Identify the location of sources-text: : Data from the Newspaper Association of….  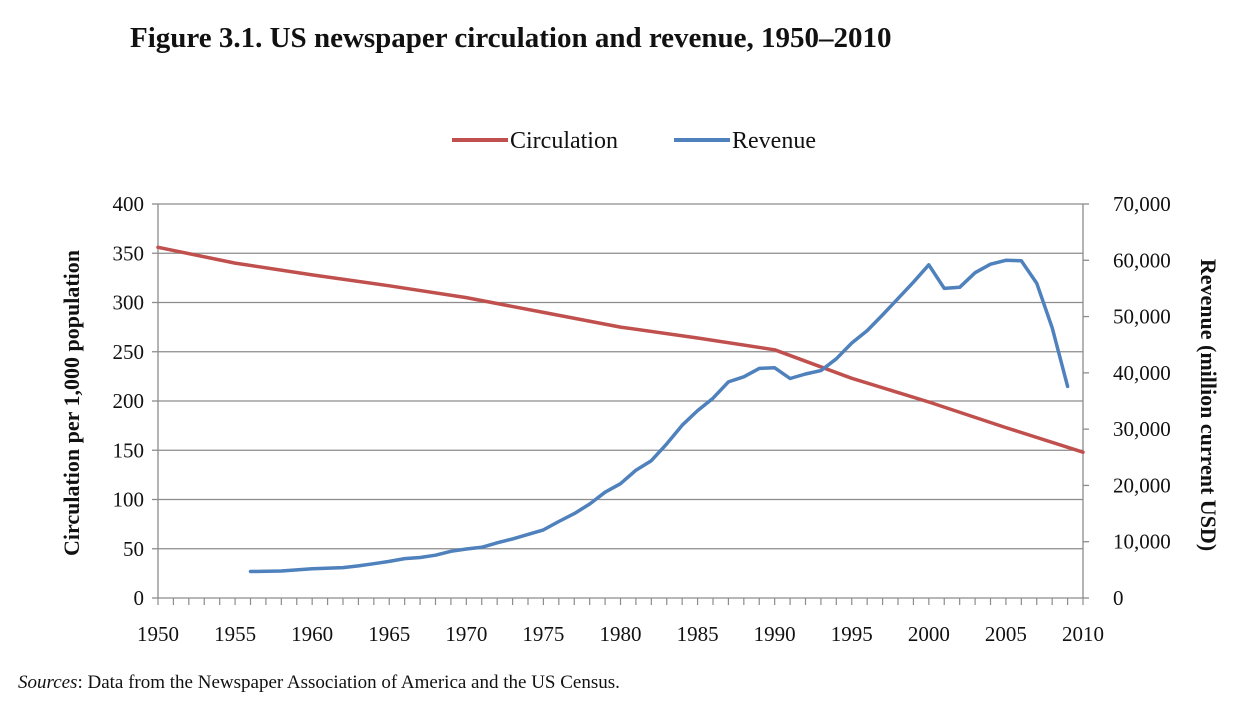
(348, 682).